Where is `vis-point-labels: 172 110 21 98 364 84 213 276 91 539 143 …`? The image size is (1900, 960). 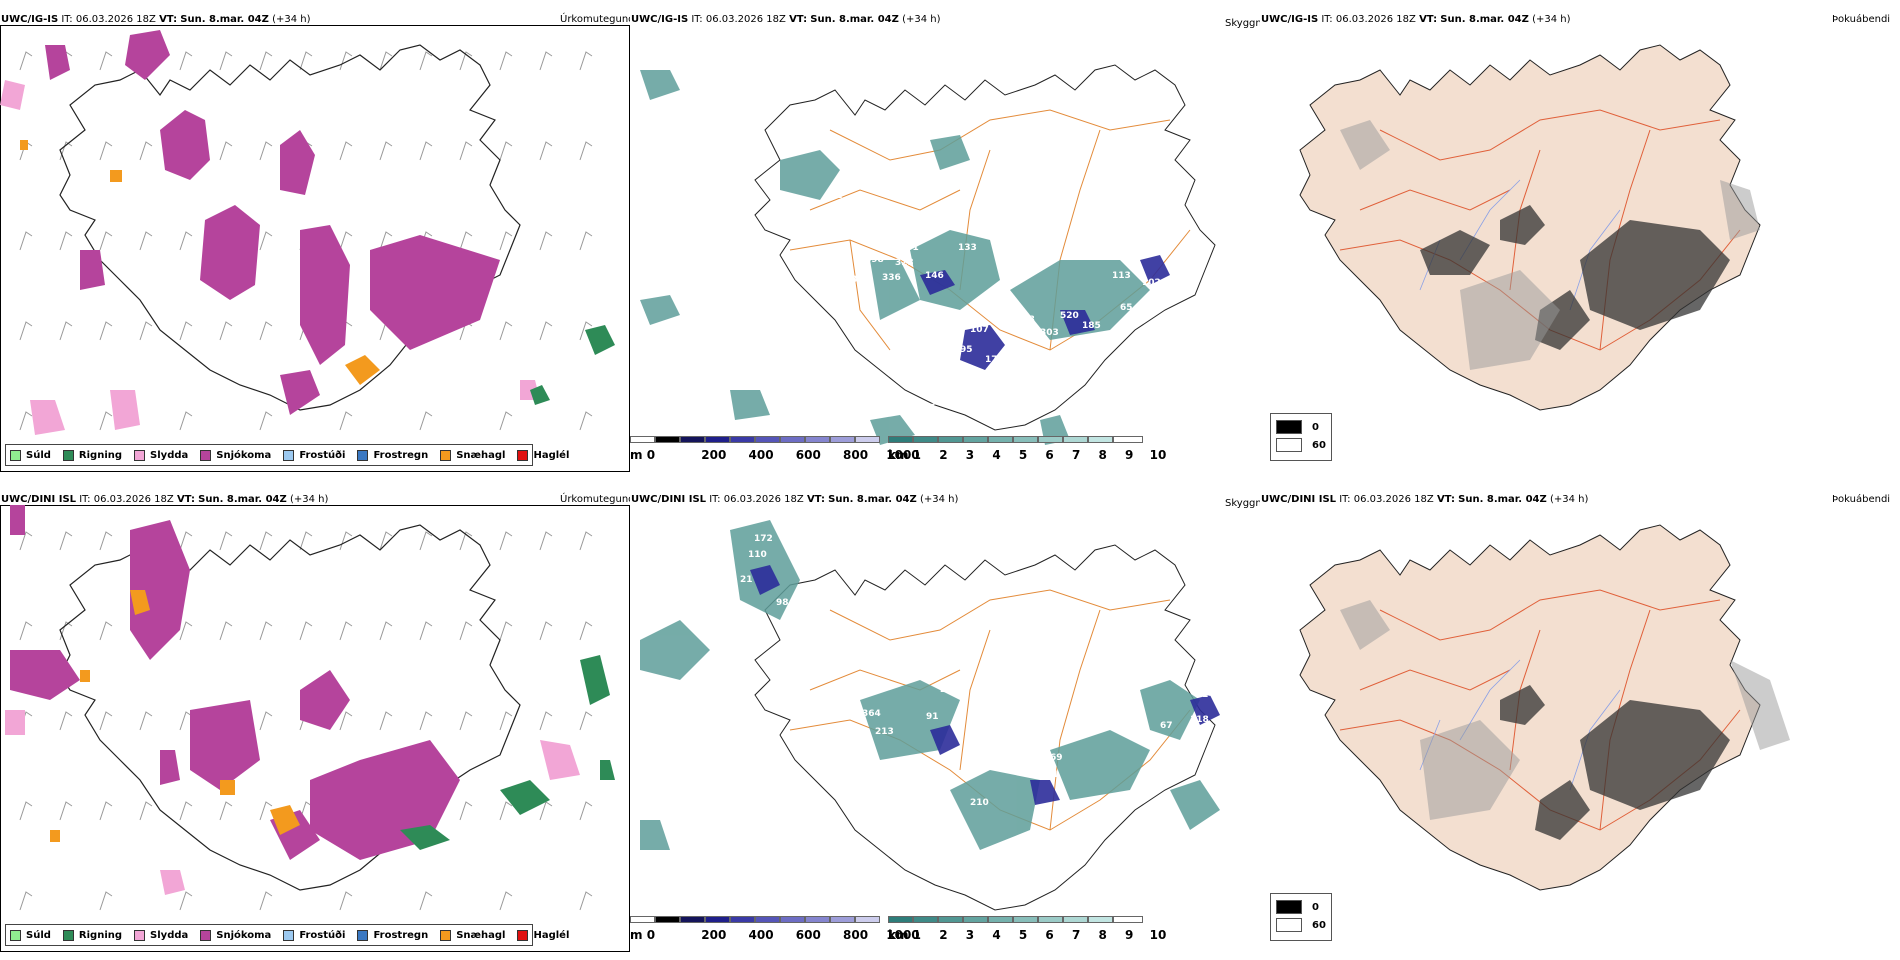
vis-point-labels: 172 110 21 98 364 84 213 276 91 539 143 … is located at coordinates (980, 693).